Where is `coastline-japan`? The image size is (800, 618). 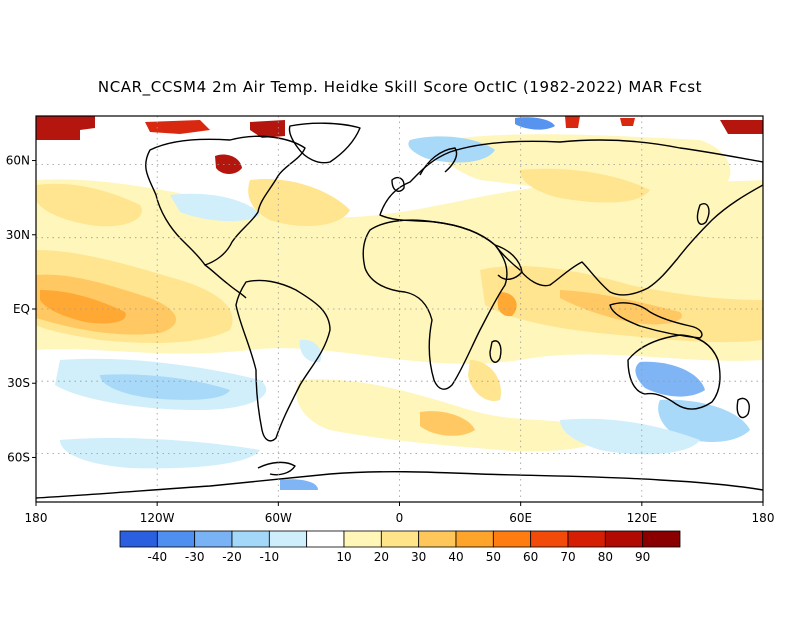
coastline-japan is located at coordinates (703, 214).